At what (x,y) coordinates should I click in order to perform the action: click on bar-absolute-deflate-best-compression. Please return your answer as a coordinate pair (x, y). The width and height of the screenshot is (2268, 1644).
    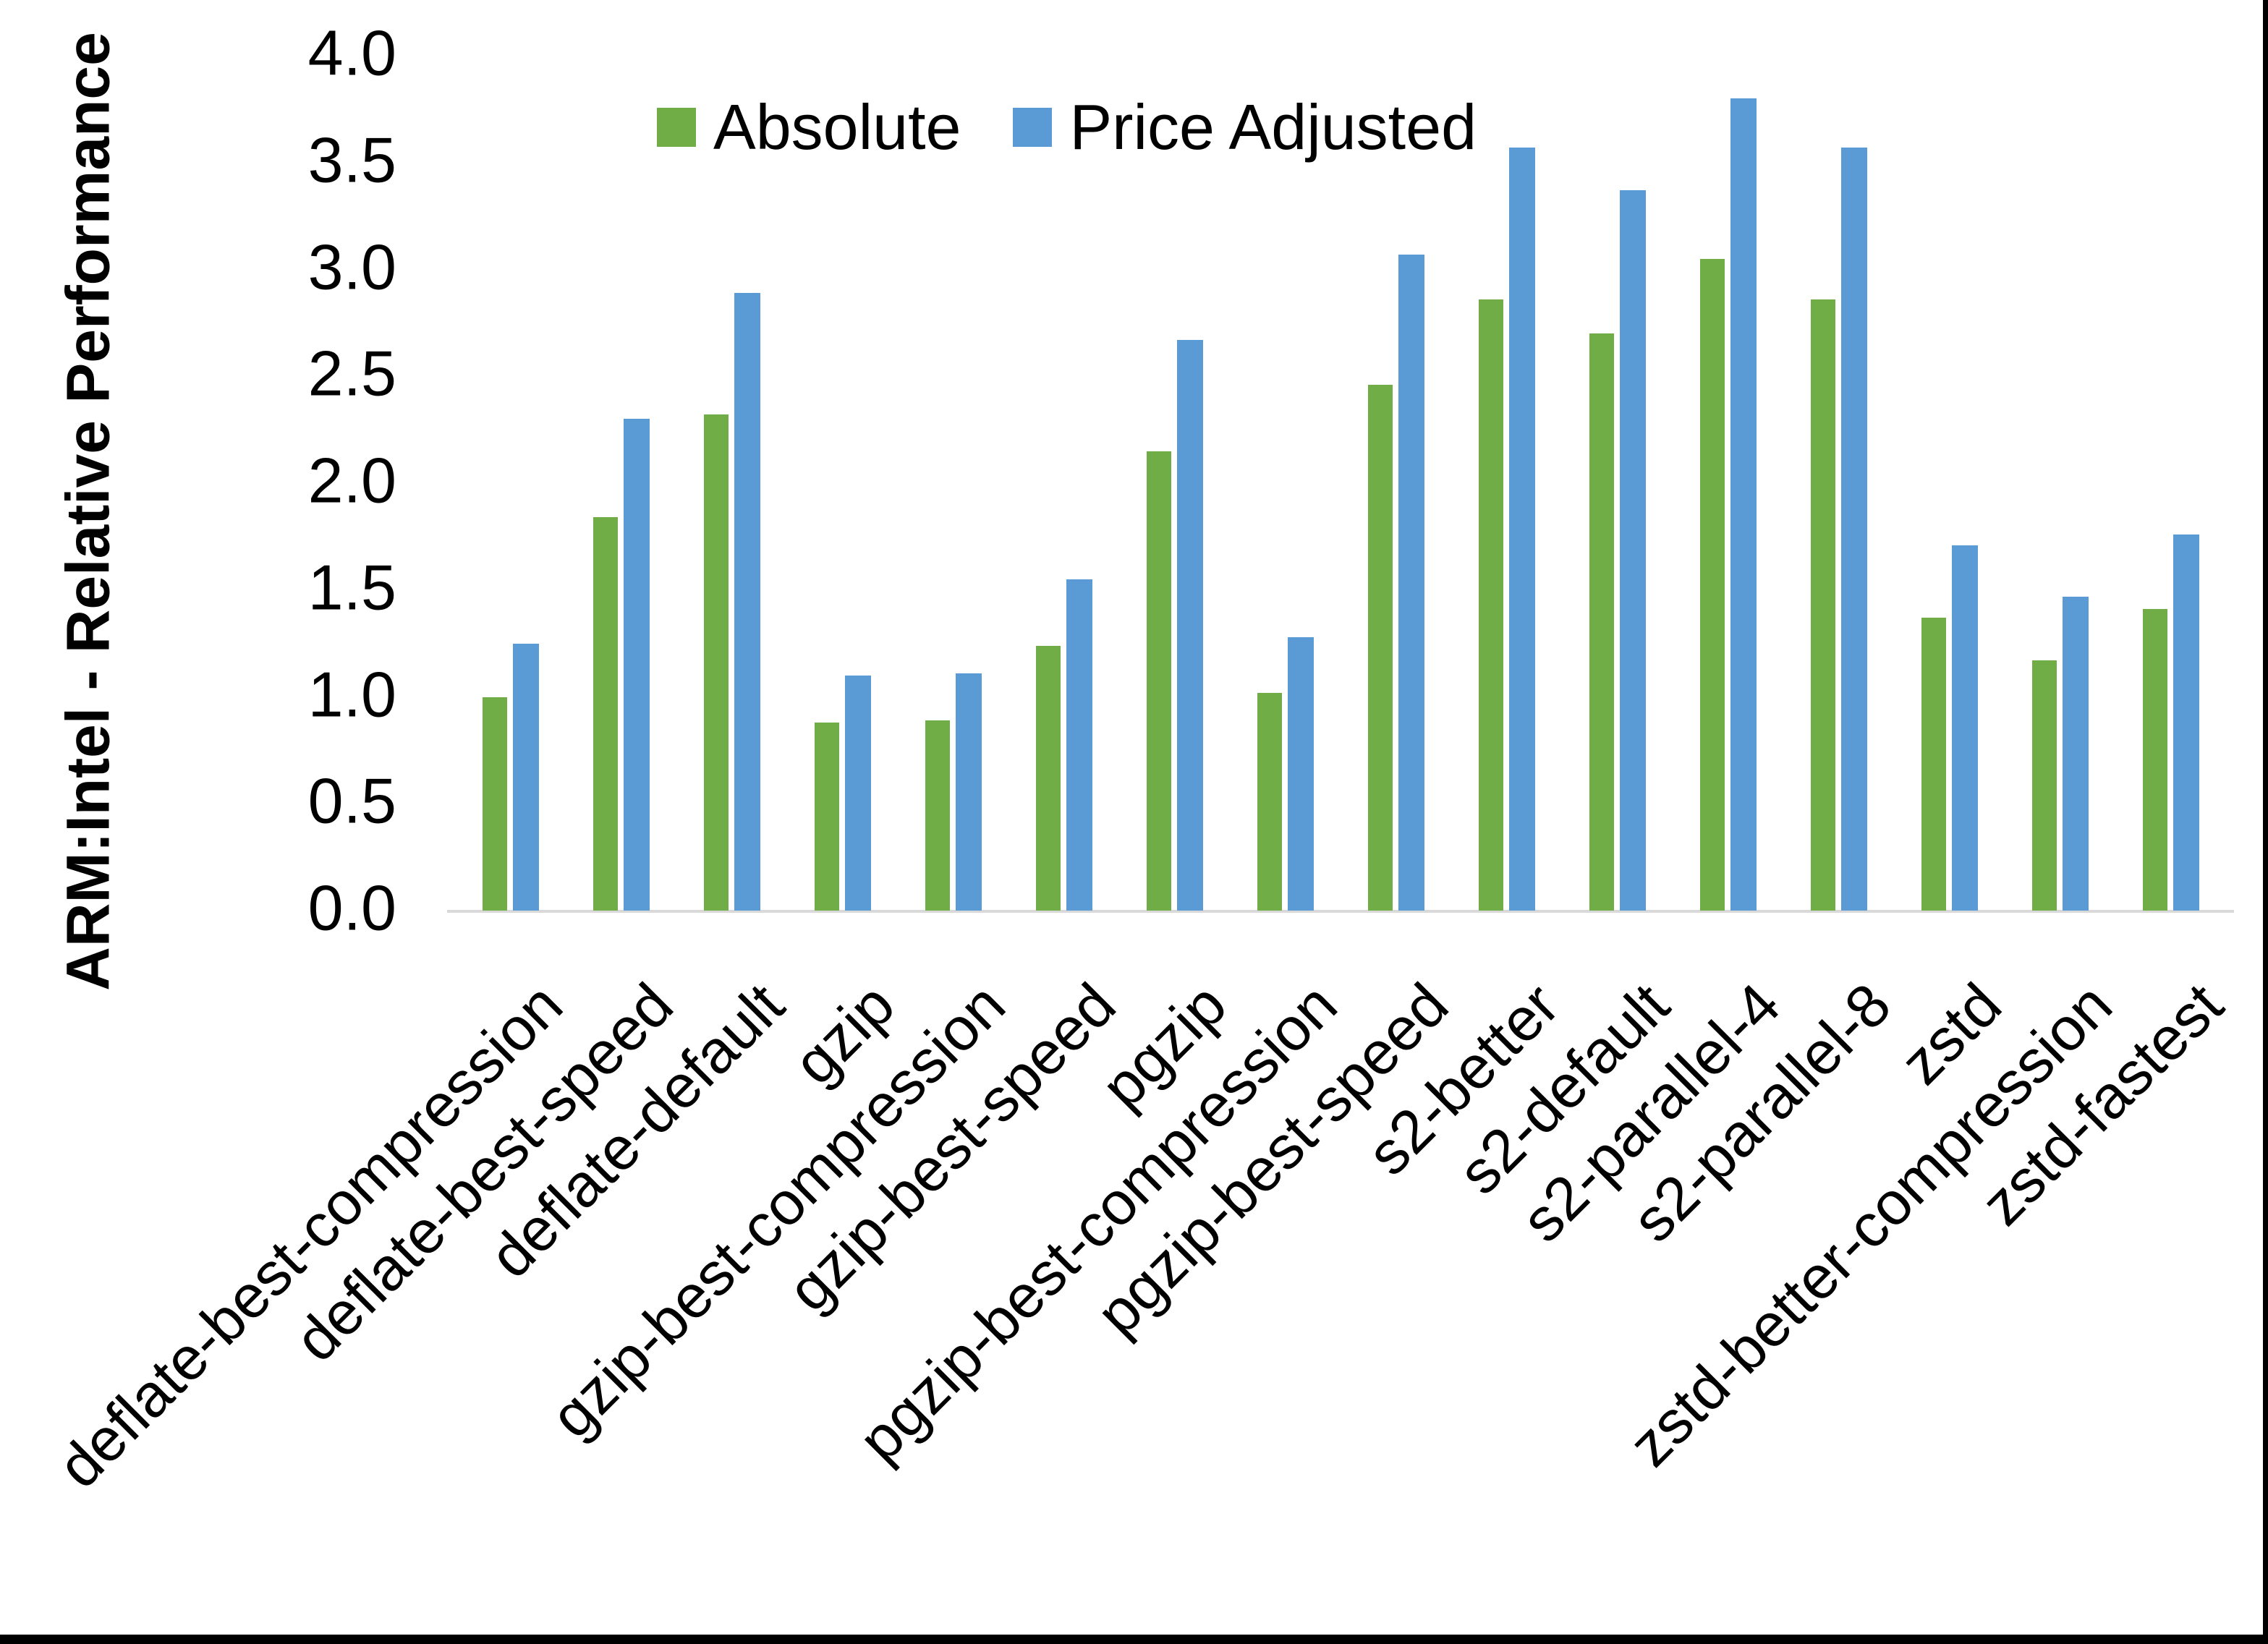
    Looking at the image, I should click on (495, 804).